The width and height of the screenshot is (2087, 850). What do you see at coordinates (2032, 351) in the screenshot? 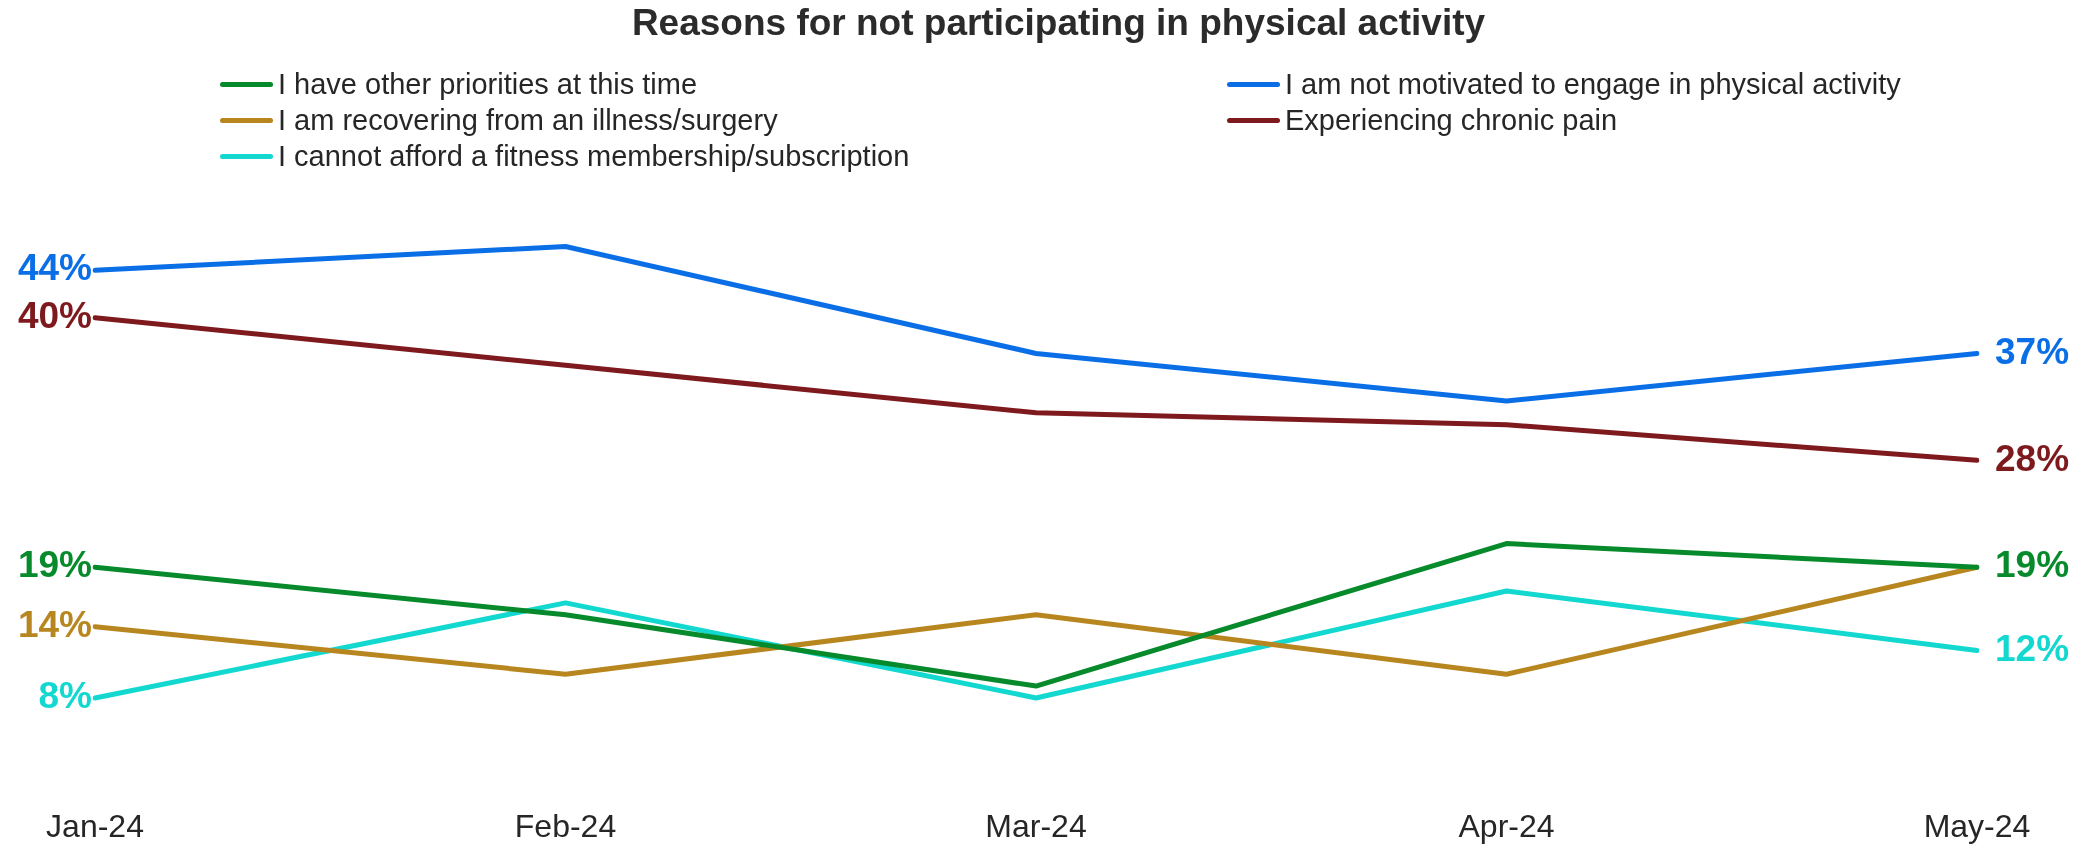
I see `data-label: 37%` at bounding box center [2032, 351].